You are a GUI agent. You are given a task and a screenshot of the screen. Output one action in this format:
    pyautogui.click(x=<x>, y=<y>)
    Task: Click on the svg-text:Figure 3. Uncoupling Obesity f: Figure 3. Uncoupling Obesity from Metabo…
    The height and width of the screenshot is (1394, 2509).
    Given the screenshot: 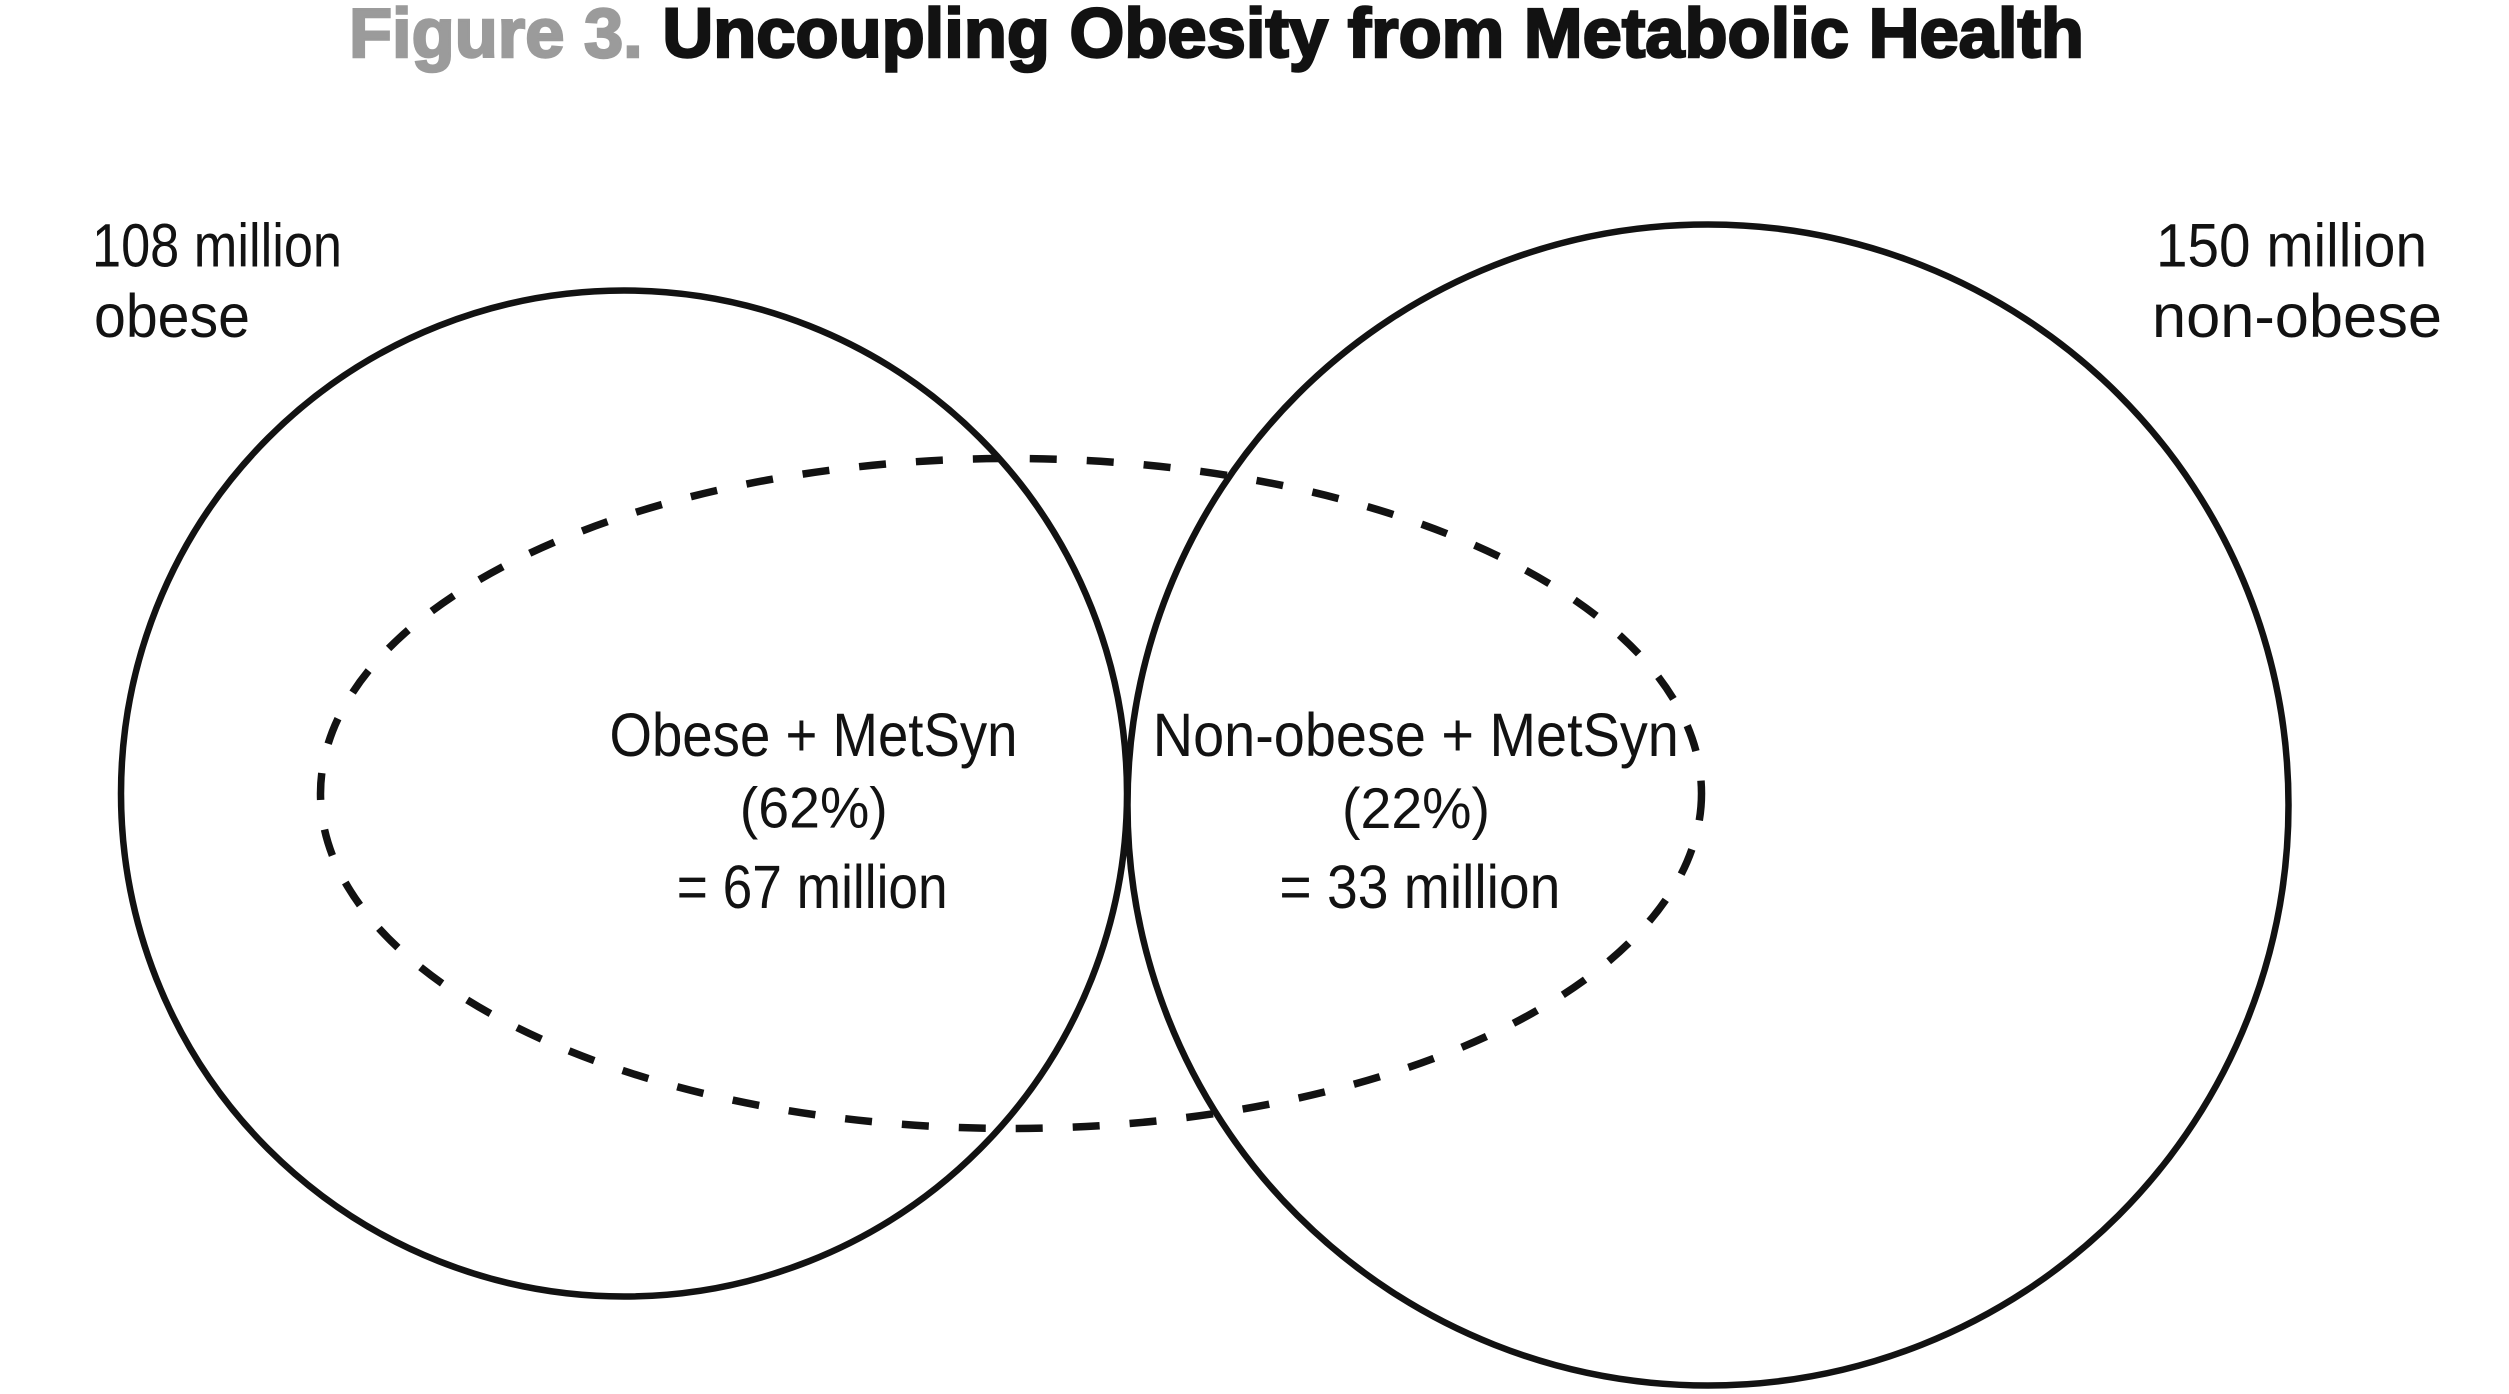 What is the action you would take?
    pyautogui.click(x=1216, y=36)
    